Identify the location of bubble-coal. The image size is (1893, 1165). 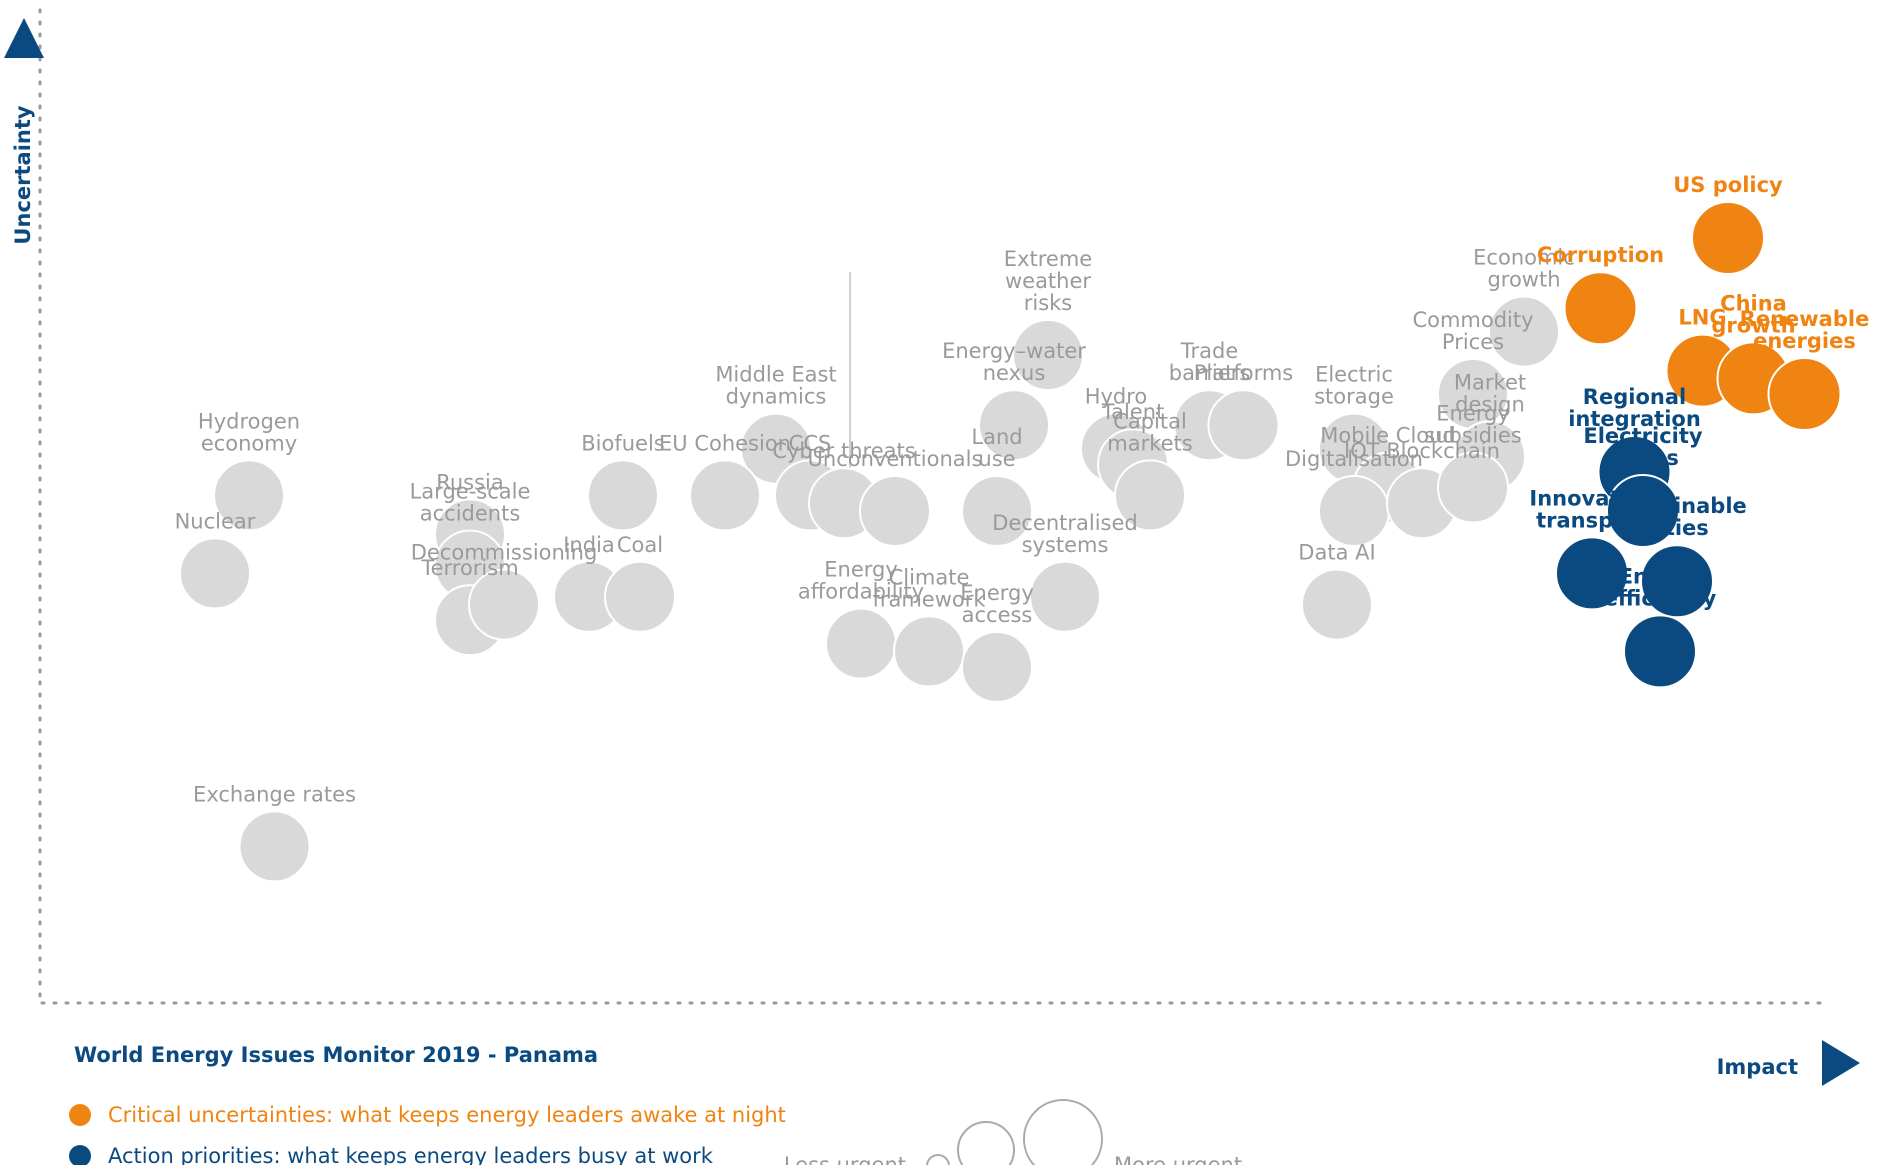
(640, 596).